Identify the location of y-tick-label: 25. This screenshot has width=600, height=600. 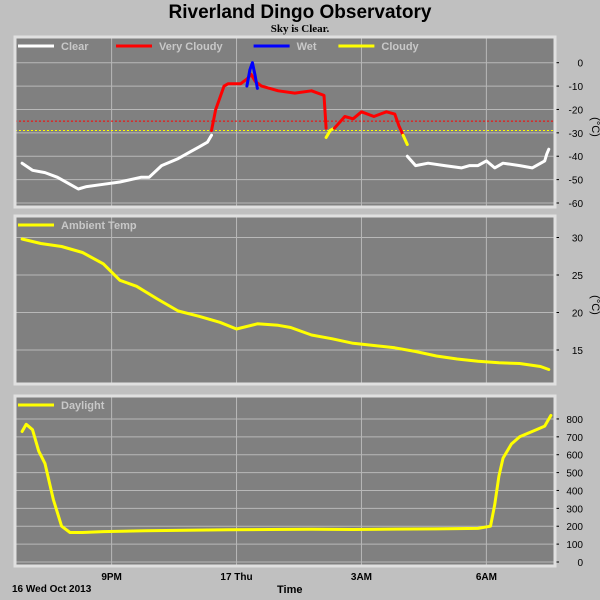
(578, 276).